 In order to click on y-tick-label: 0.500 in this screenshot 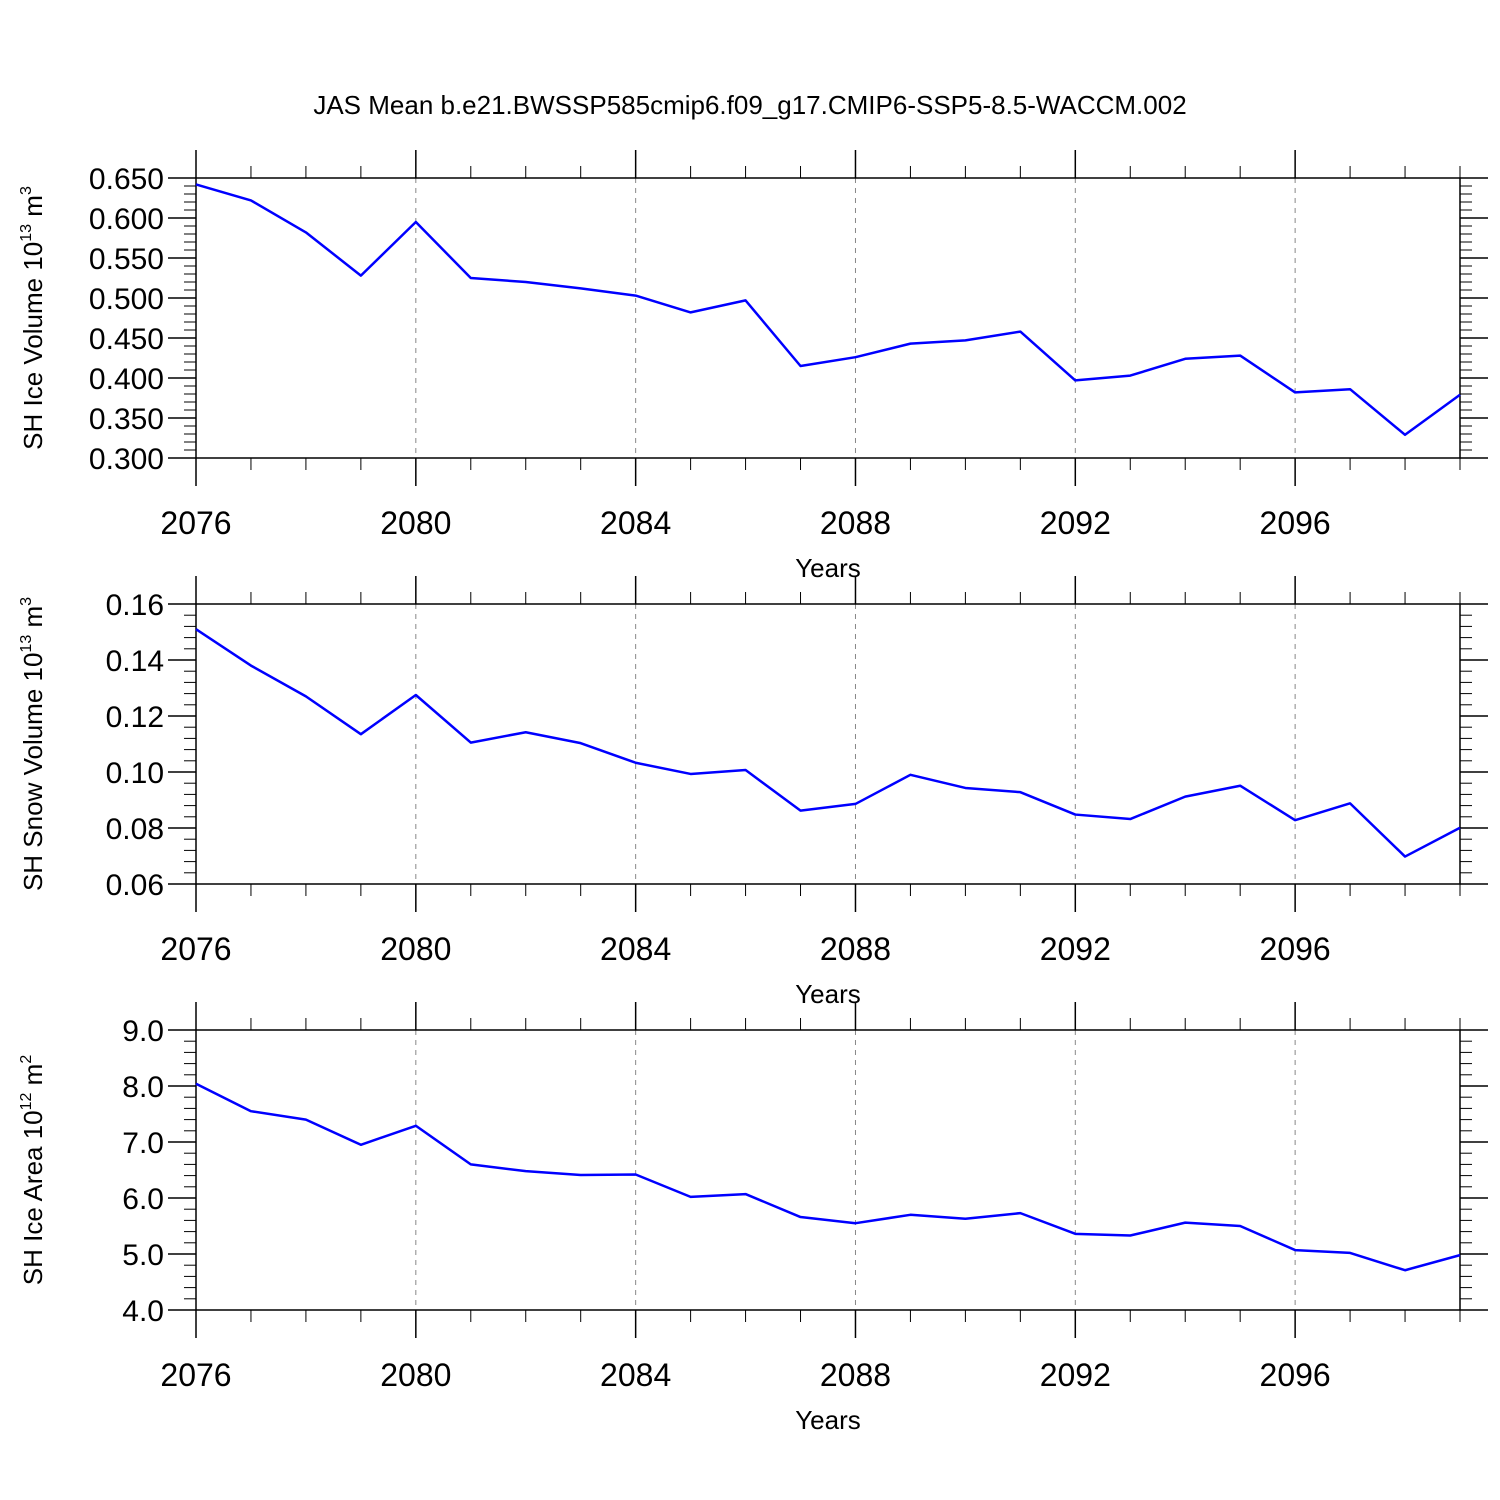, I will do `click(126, 299)`.